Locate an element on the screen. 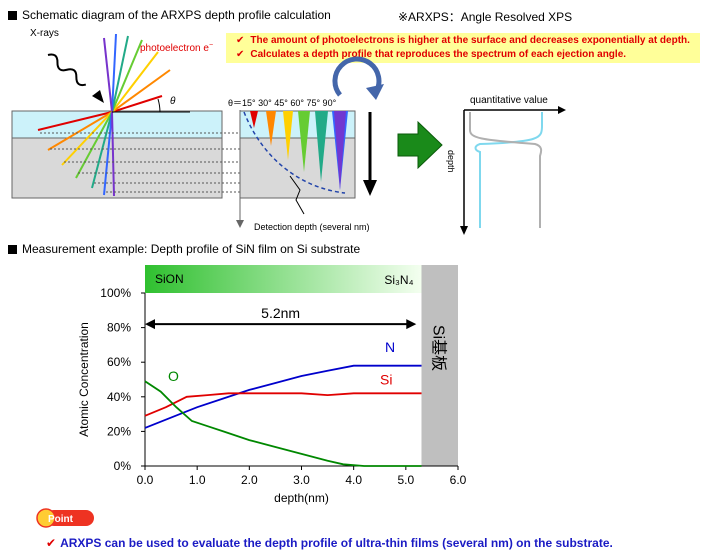 This screenshot has height=557, width=706. thickness-arrowhead-right-icon is located at coordinates (411, 324).